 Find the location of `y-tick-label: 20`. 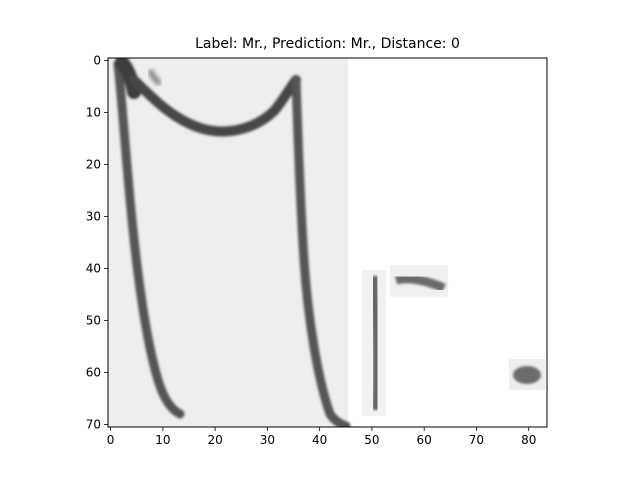

y-tick-label: 20 is located at coordinates (93, 165).